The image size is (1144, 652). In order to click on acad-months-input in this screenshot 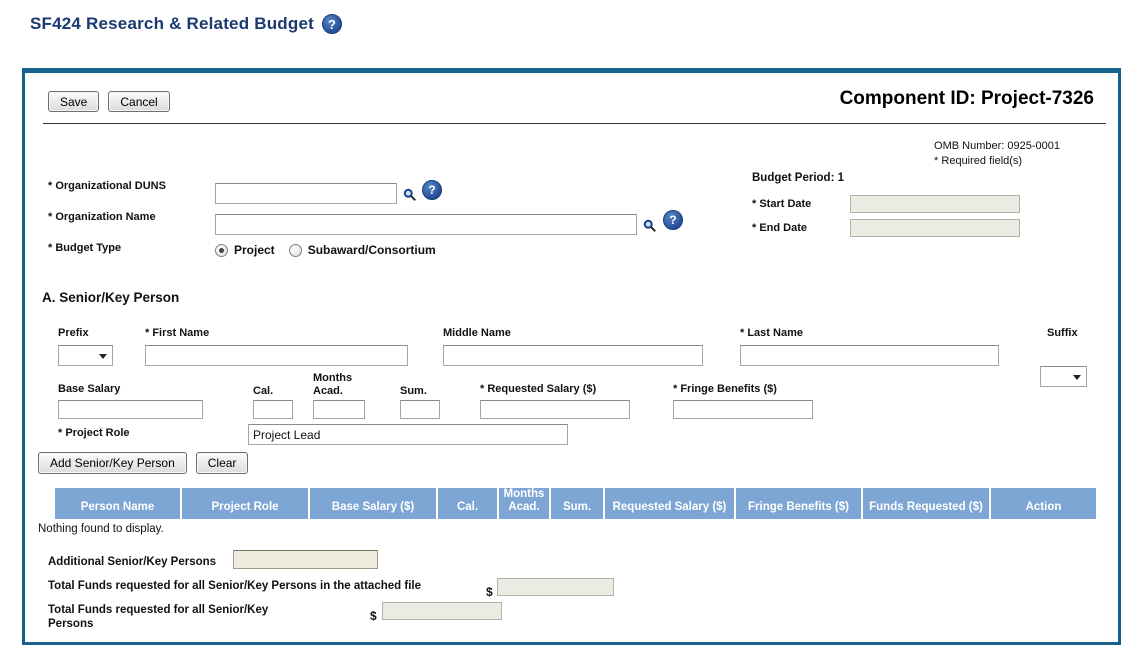, I will do `click(339, 409)`.